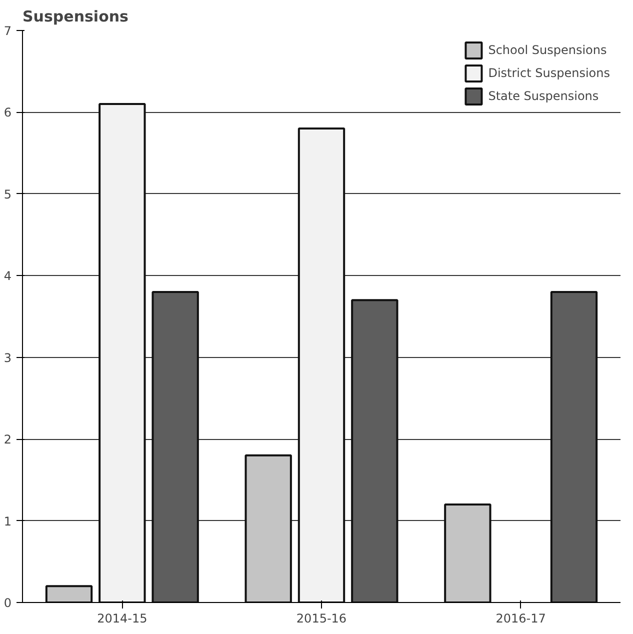 The image size is (633, 634). What do you see at coordinates (122, 619) in the screenshot?
I see `x-tick-label: 2014-15` at bounding box center [122, 619].